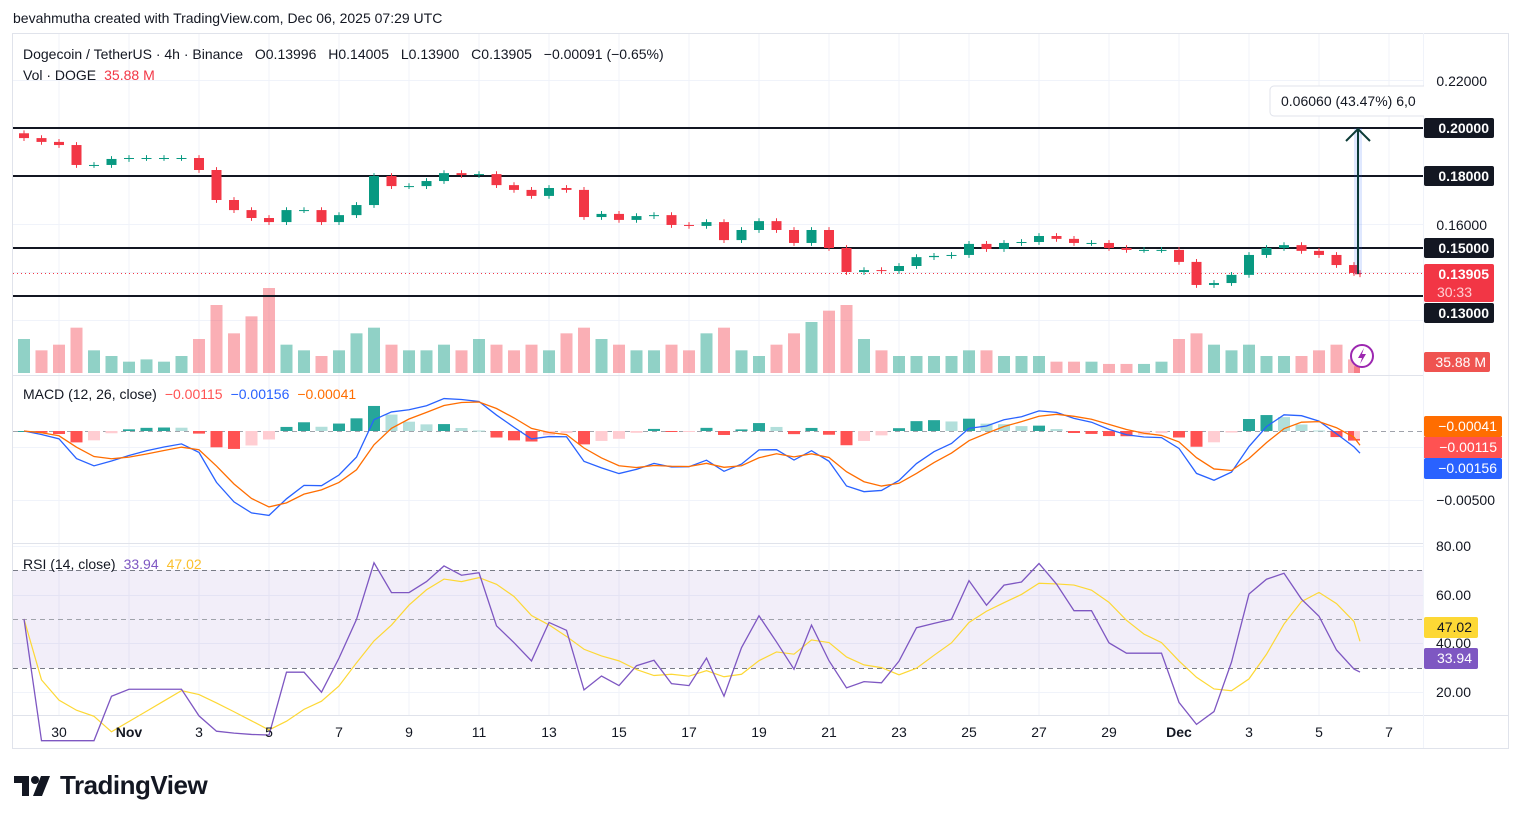  I want to click on svg-text: −0.00115, so click(1468, 447).